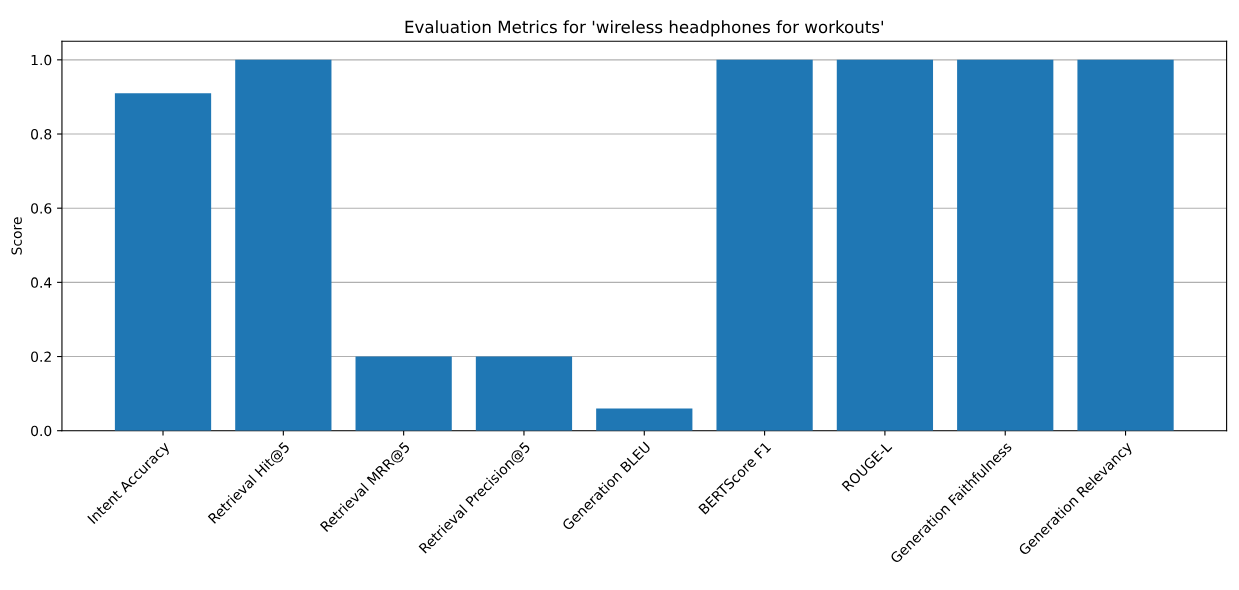 The width and height of the screenshot is (1239, 590). What do you see at coordinates (41, 356) in the screenshot?
I see `y-tick-label: 0.2` at bounding box center [41, 356].